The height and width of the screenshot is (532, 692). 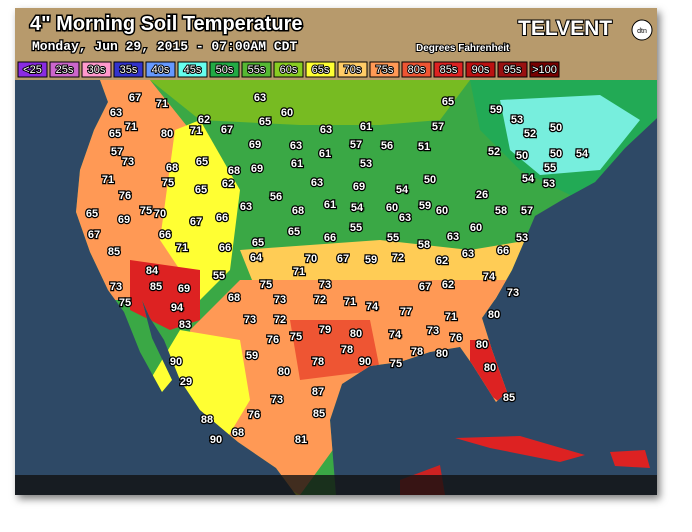 What do you see at coordinates (463, 48) in the screenshot?
I see `units: Degrees Fahrenheit` at bounding box center [463, 48].